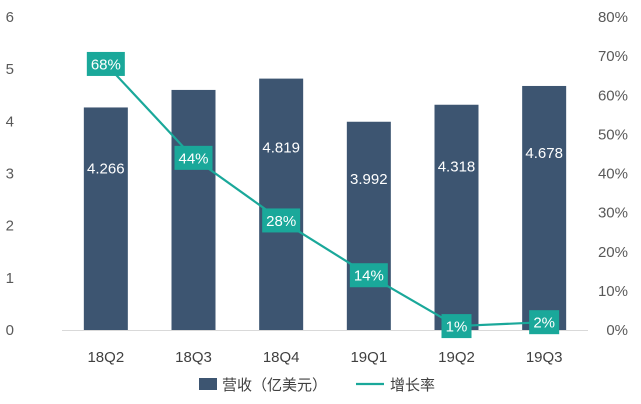  Describe the element at coordinates (193, 357) in the screenshot. I see `category-label: 18Q3` at that location.